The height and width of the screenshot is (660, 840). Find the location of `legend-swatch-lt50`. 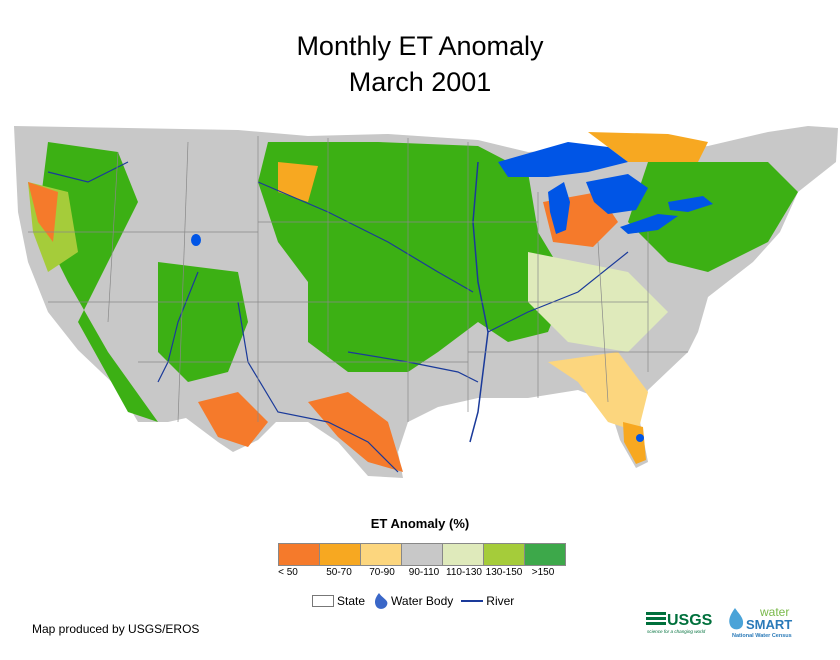

legend-swatch-lt50 is located at coordinates (299, 554).